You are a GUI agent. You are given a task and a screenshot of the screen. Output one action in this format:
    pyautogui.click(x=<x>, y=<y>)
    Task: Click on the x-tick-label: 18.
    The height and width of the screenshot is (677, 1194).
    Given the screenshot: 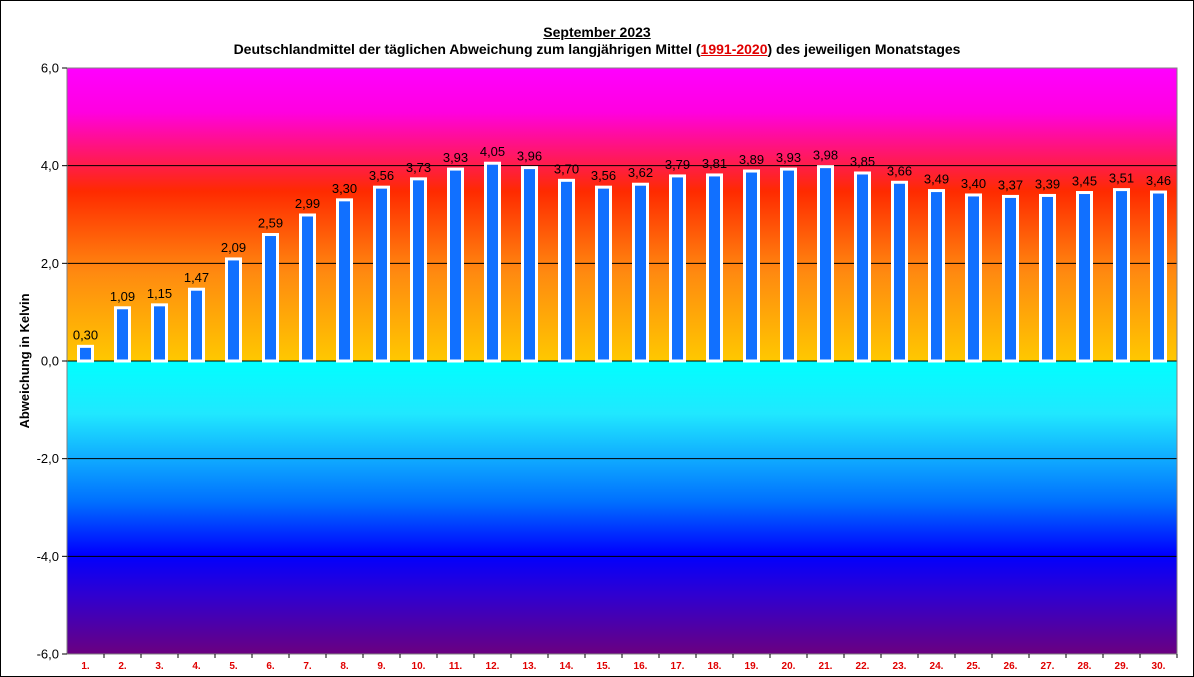 What is the action you would take?
    pyautogui.click(x=715, y=666)
    